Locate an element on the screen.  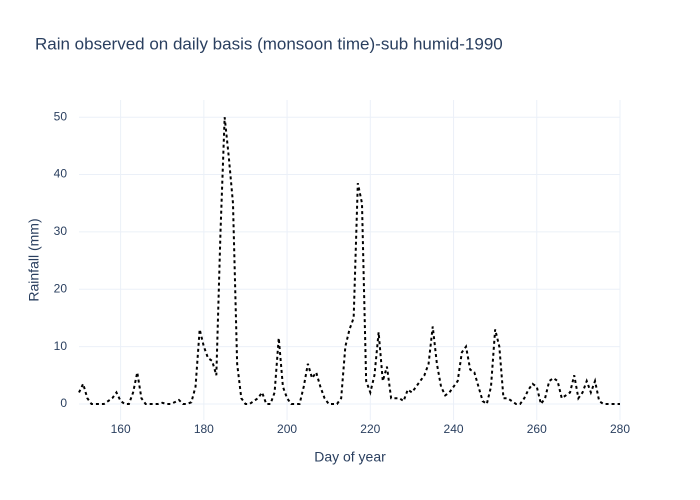
x-tick-label: 160 is located at coordinates (121, 429).